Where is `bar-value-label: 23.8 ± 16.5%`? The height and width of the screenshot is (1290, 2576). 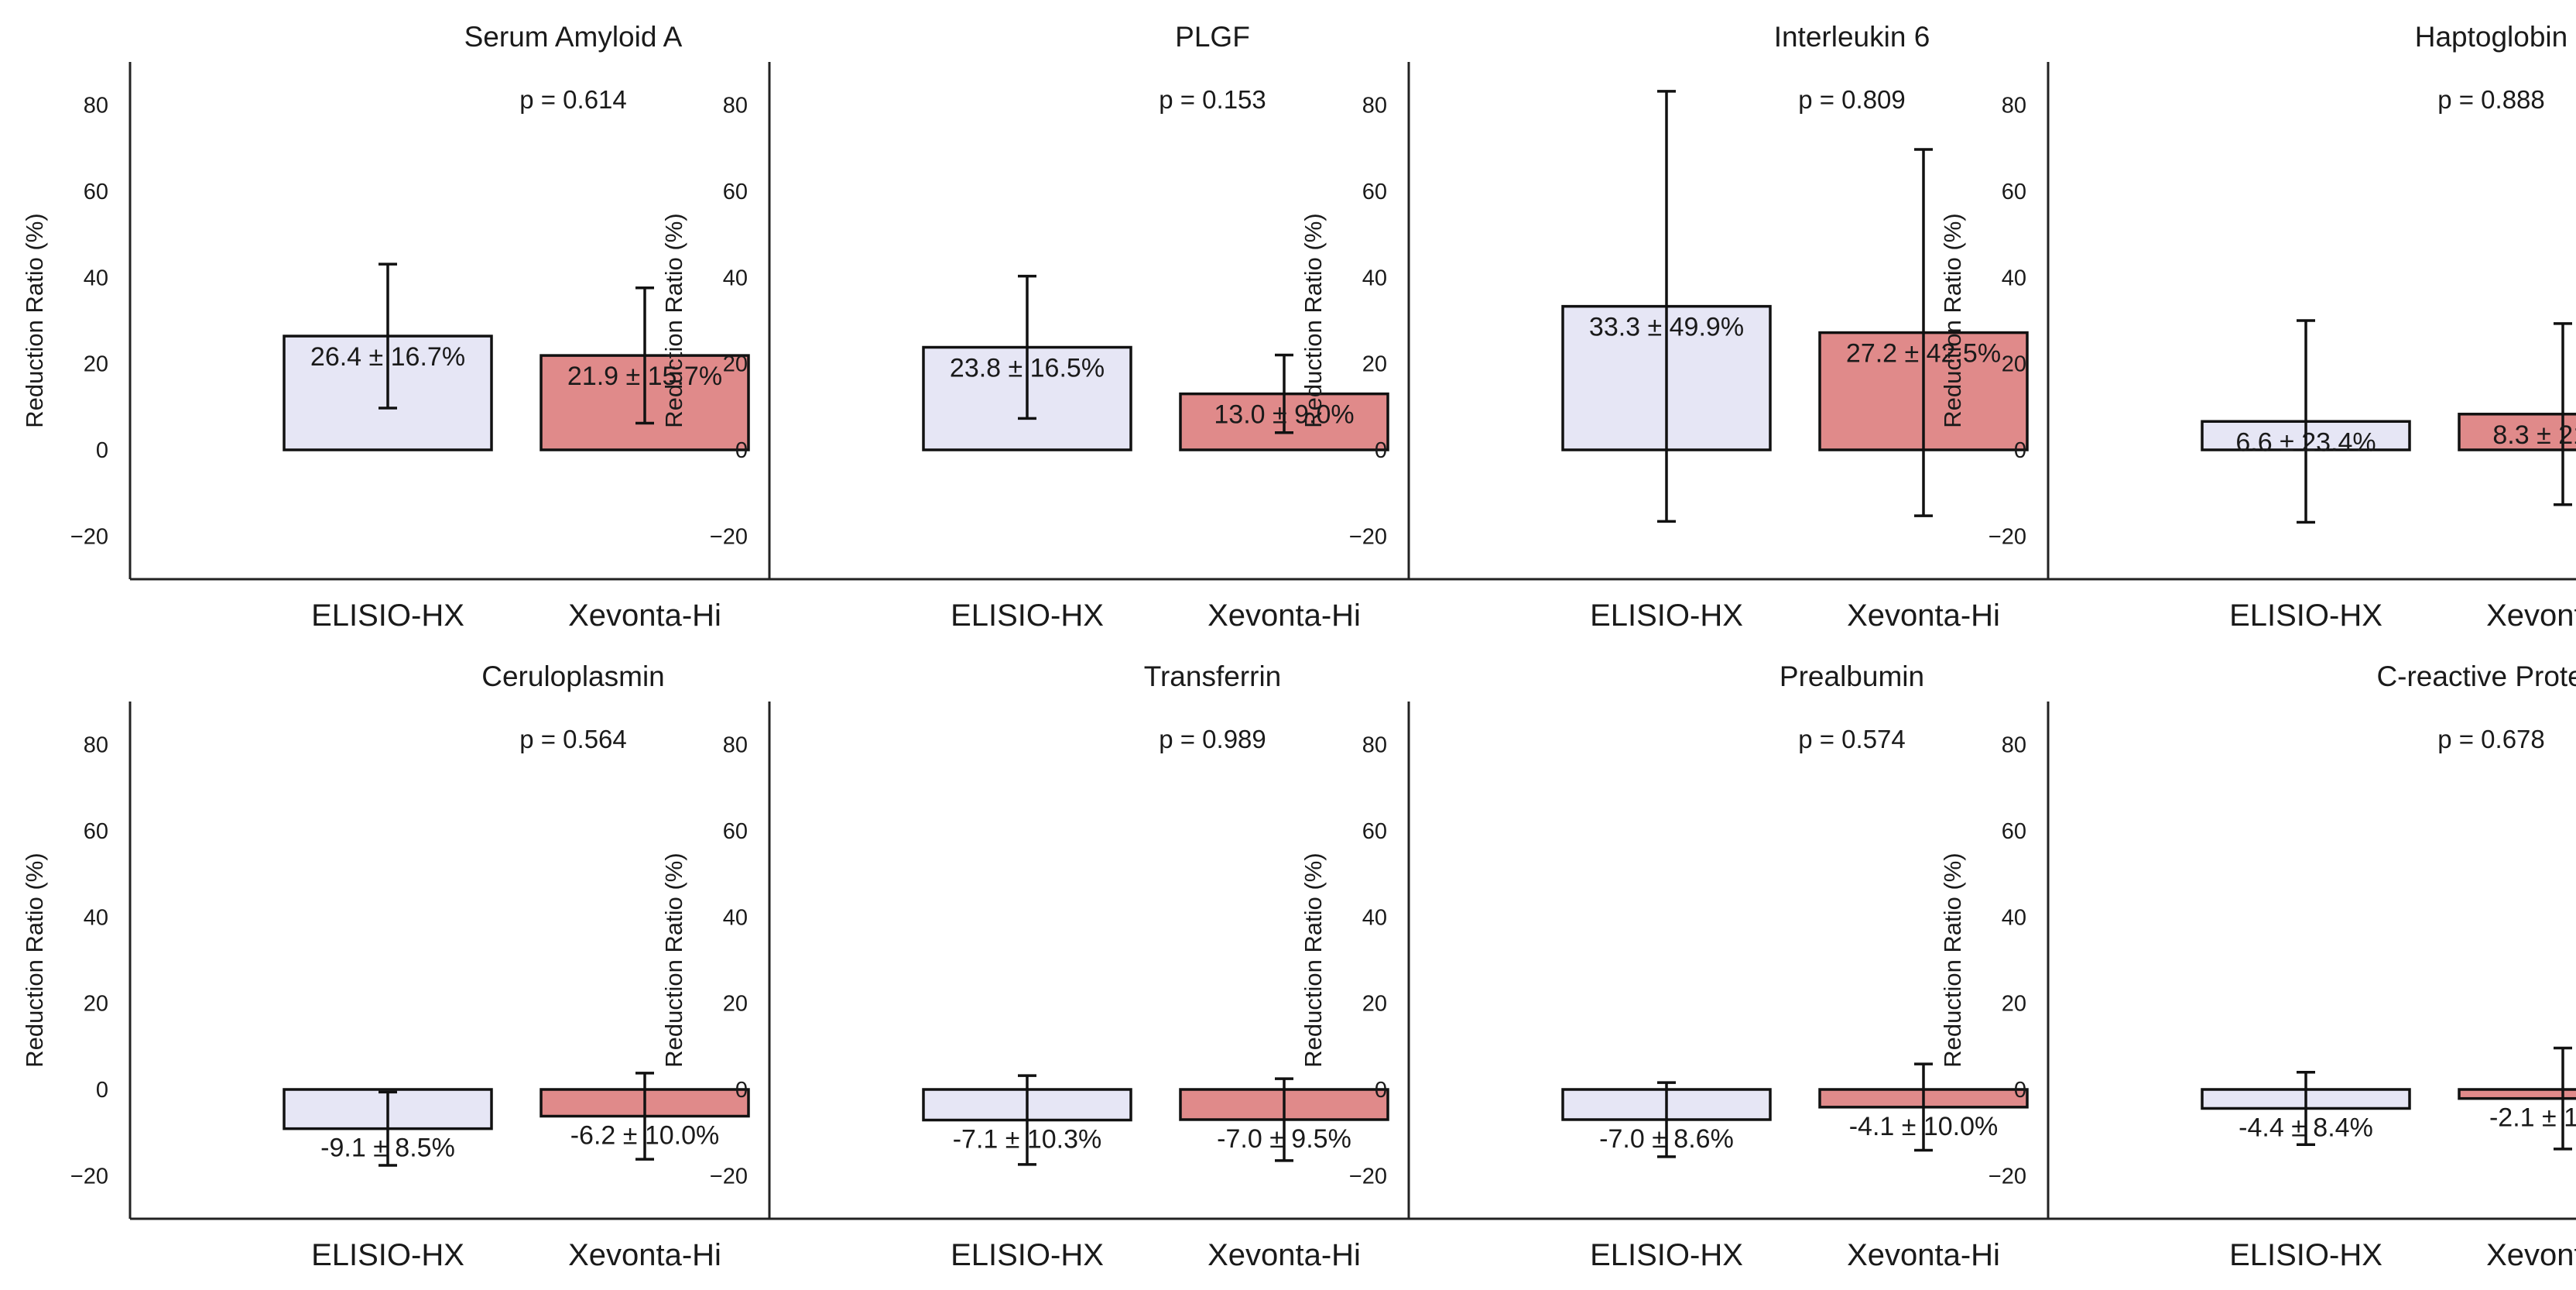 bar-value-label: 23.8 ± 16.5% is located at coordinates (1027, 368).